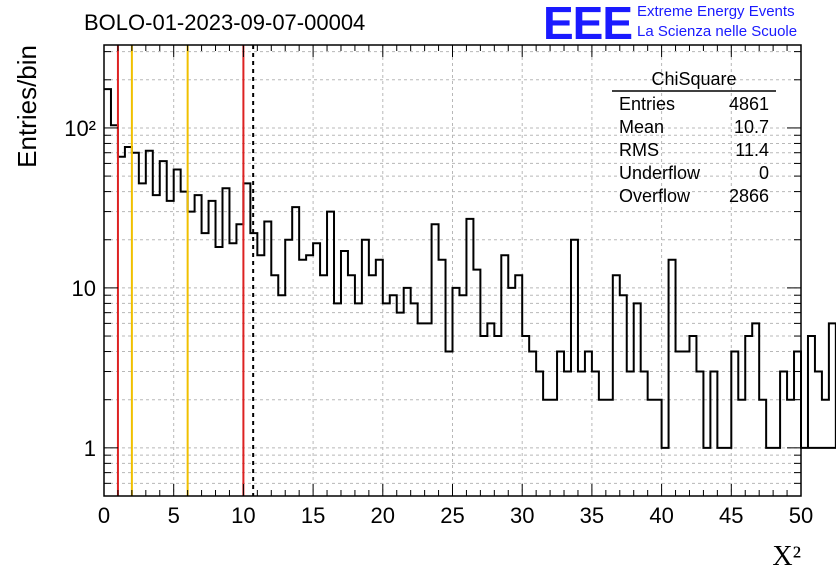  Describe the element at coordinates (751, 127) in the screenshot. I see `stats-value: 10.7` at that location.